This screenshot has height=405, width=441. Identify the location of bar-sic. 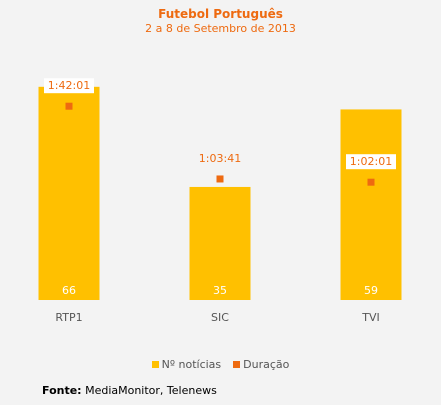
(220, 243).